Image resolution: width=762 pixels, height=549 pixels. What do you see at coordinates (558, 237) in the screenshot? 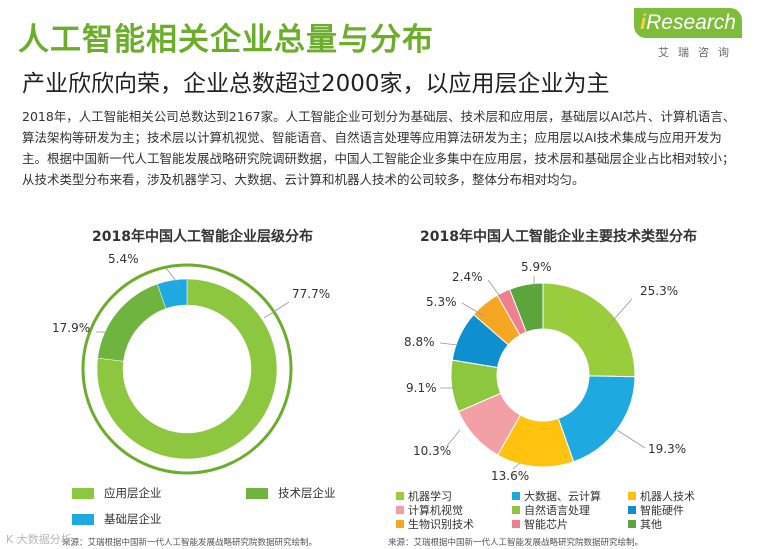
I see `right-chart-title: 2018年中国人工智能企业主要技术类型分布` at bounding box center [558, 237].